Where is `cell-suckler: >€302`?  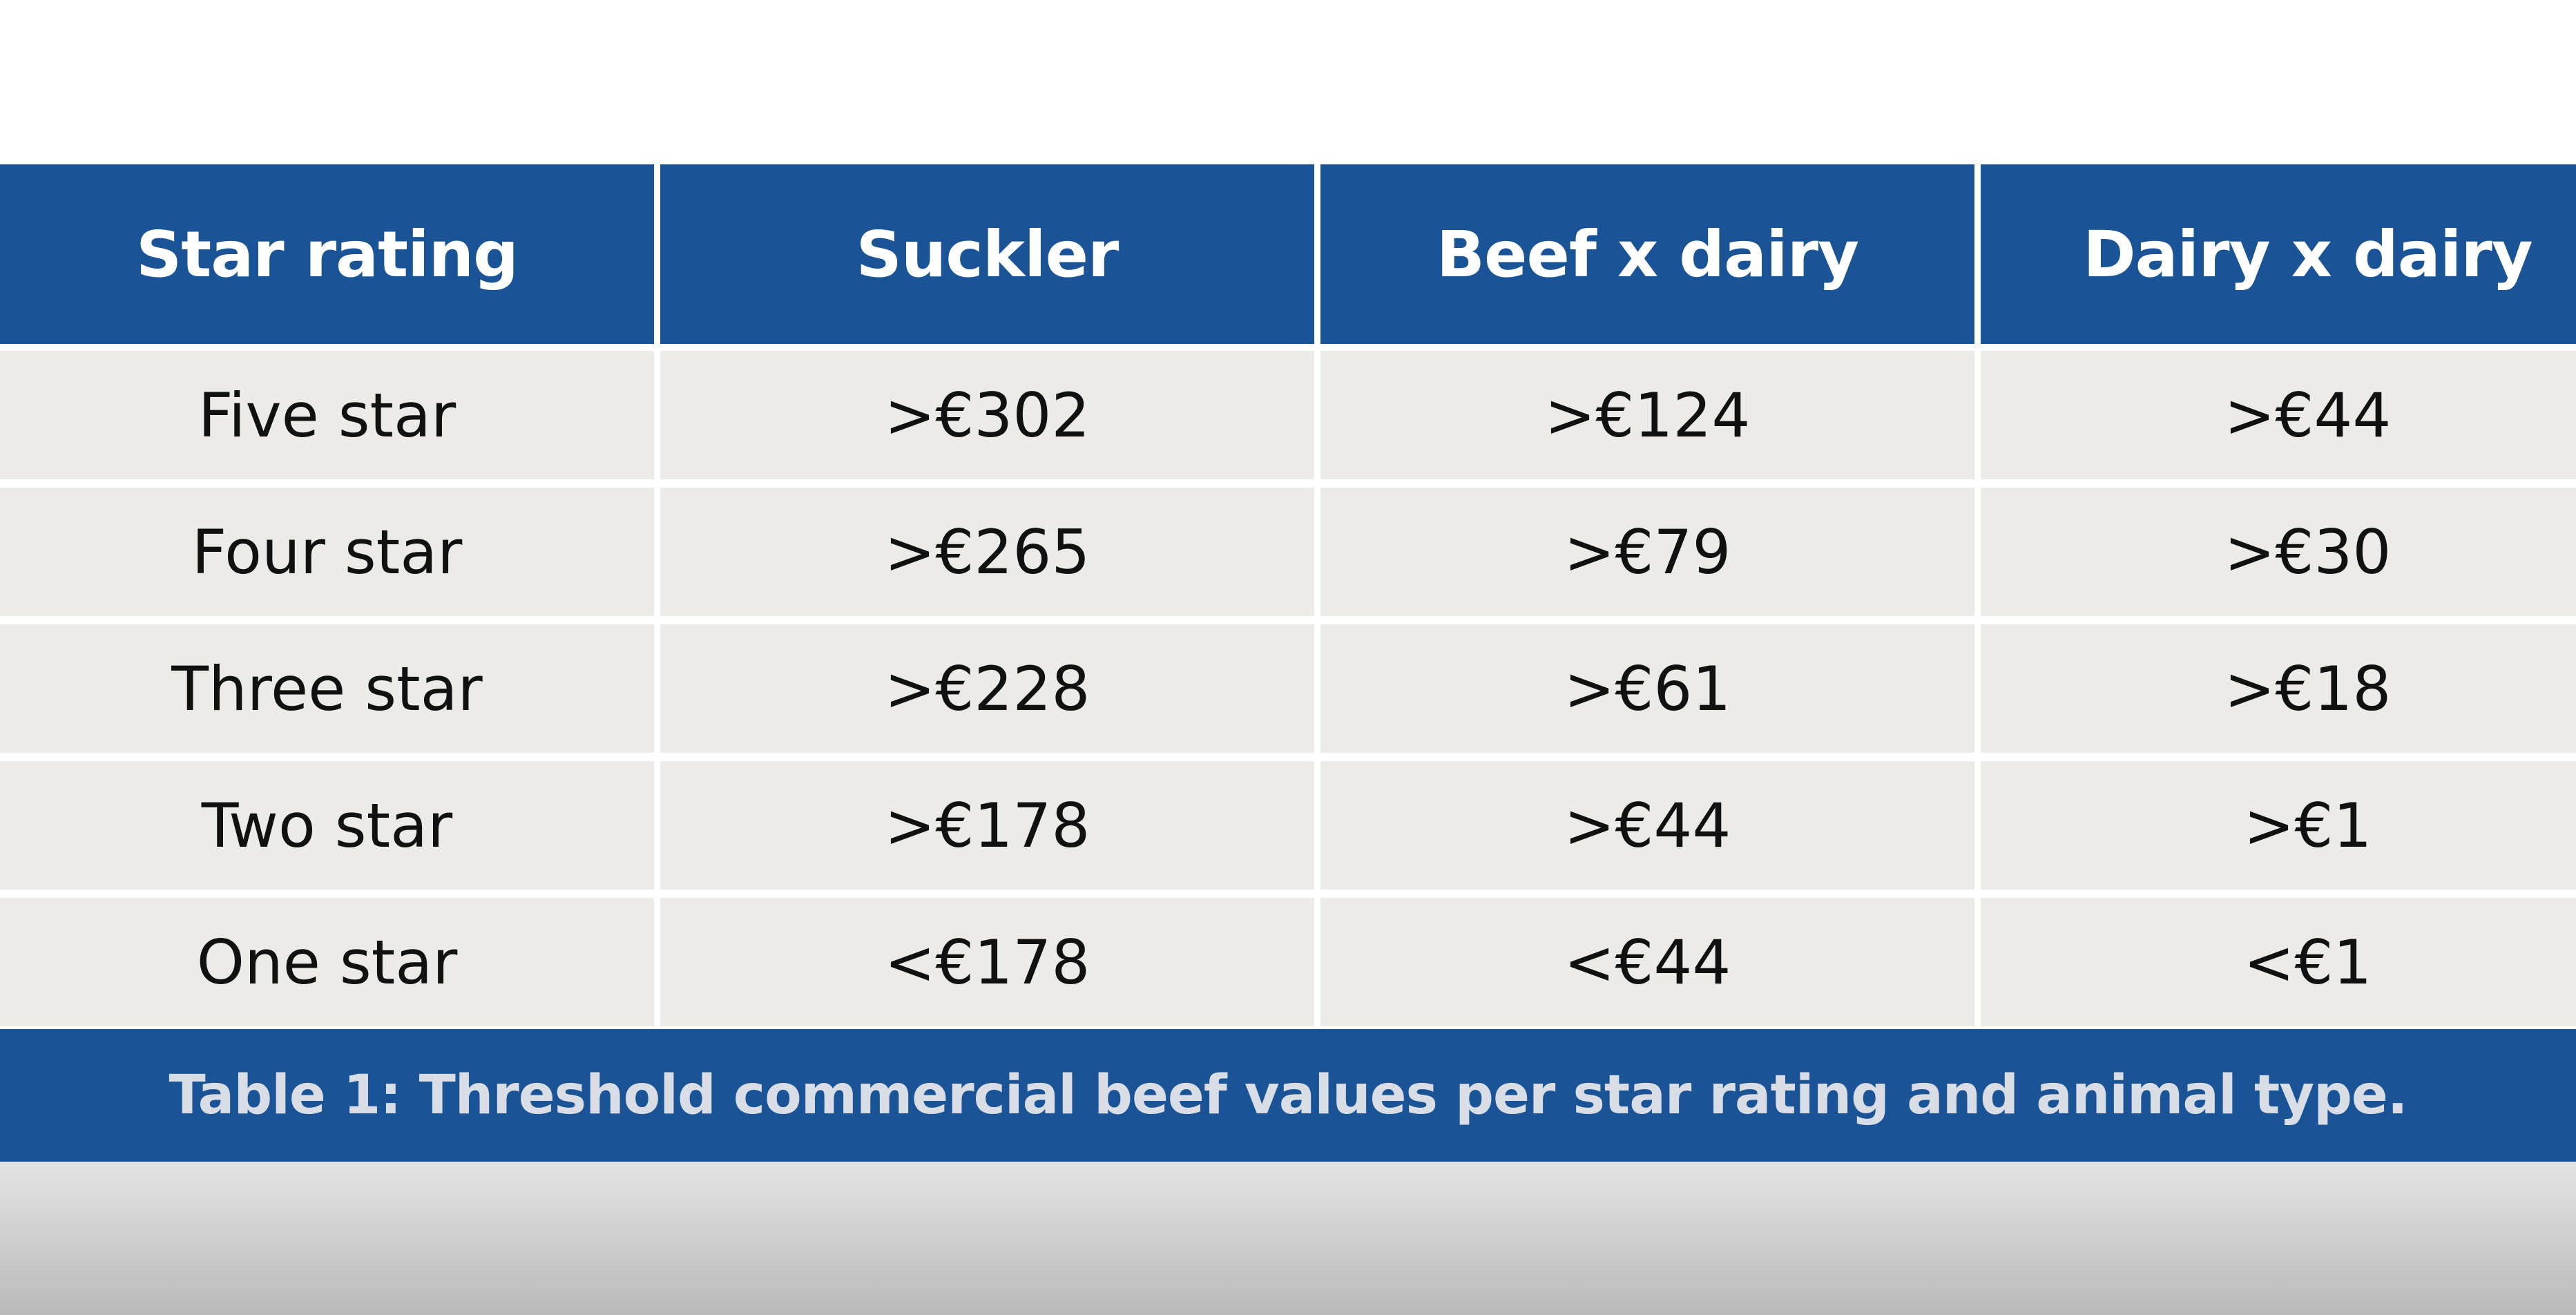
cell-suckler: >€302 is located at coordinates (987, 415).